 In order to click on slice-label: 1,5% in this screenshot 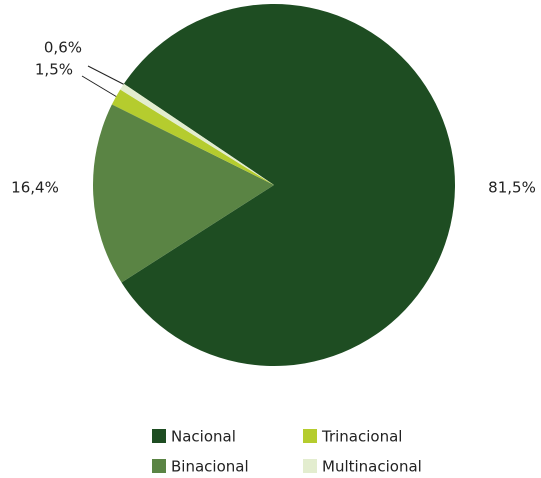, I will do `click(54, 70)`.